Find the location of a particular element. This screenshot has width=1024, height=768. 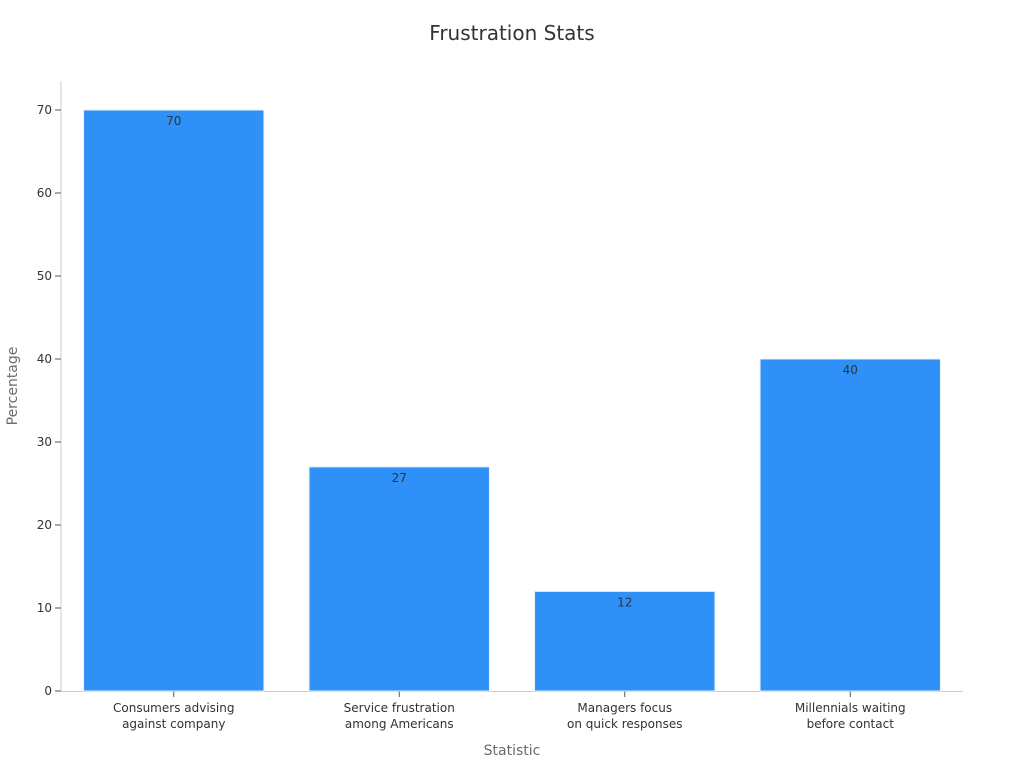

x-tick-label: Service frustration among Americans is located at coordinates (399, 716).